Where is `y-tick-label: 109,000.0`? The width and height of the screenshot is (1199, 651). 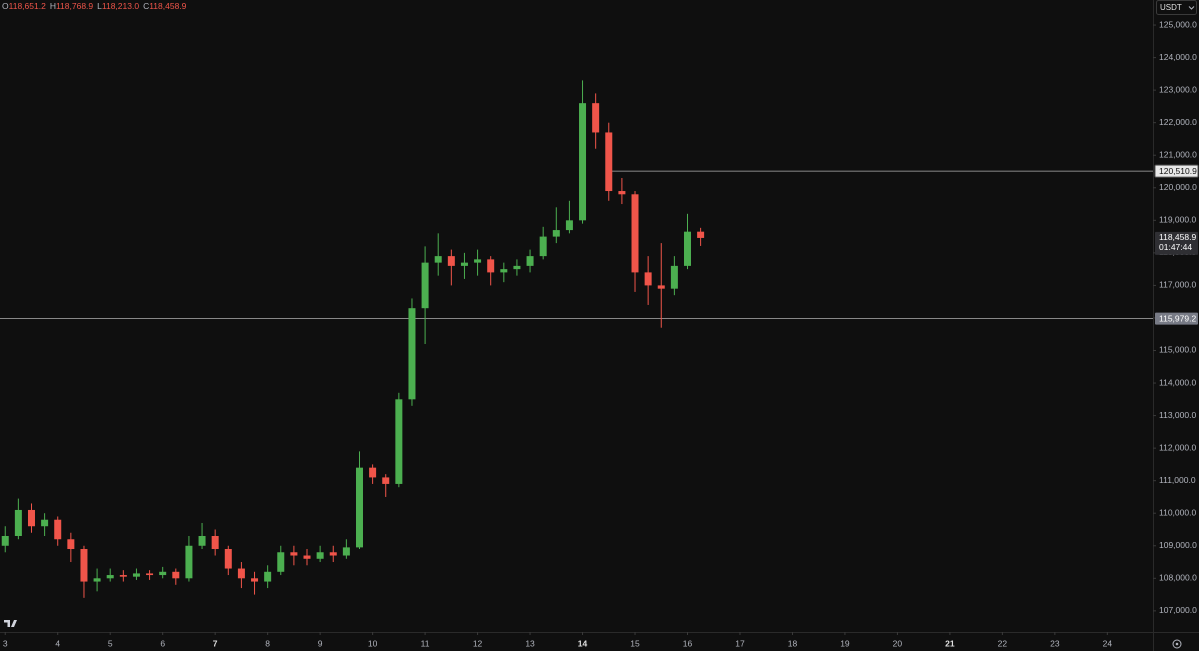 y-tick-label: 109,000.0 is located at coordinates (1178, 545).